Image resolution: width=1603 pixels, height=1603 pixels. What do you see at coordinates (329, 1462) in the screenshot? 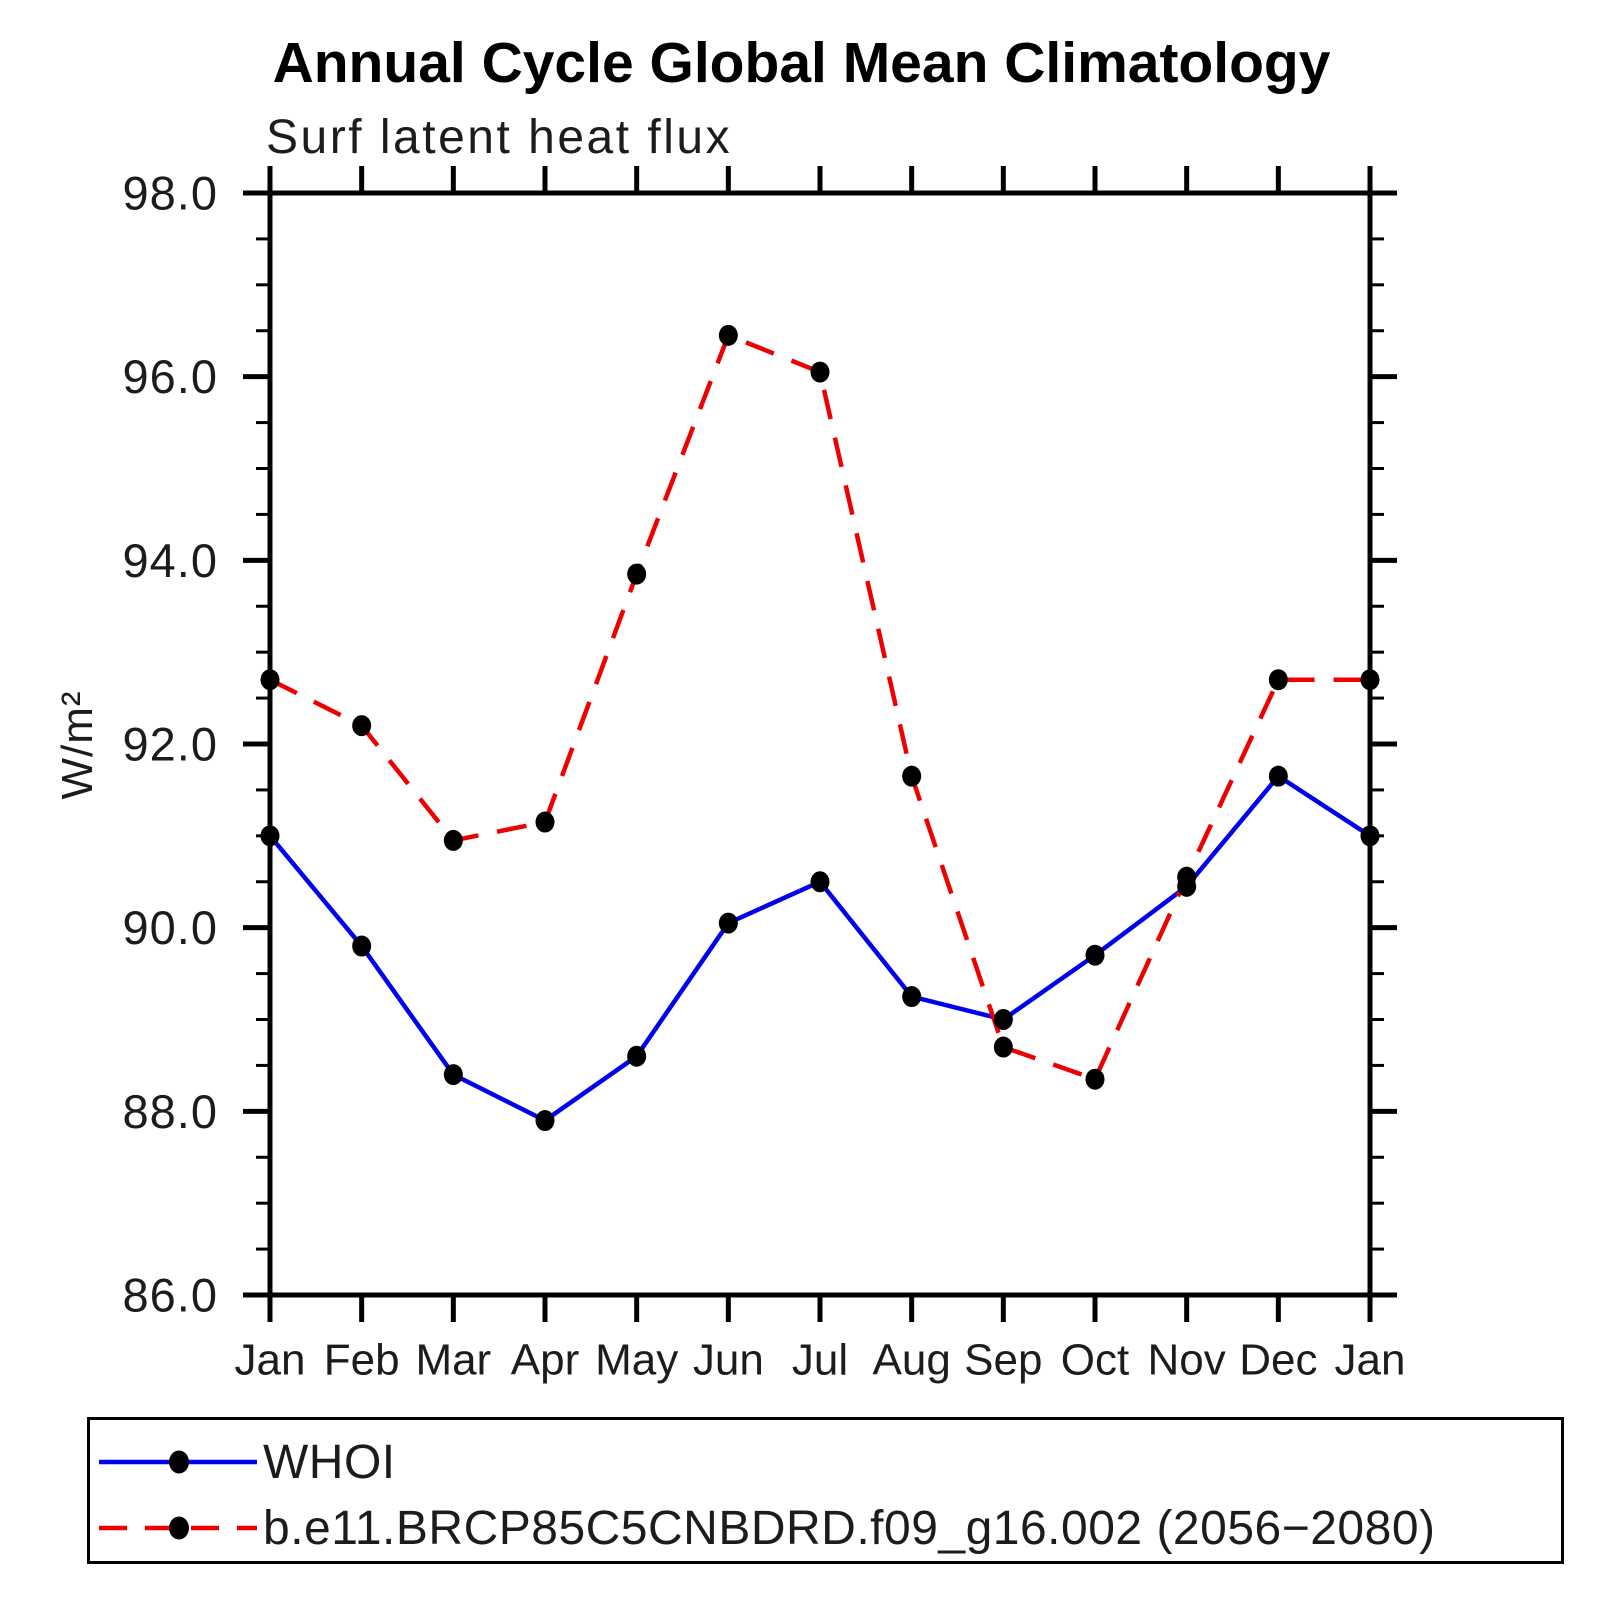
I see `legend-label-whoi: WHOI` at bounding box center [329, 1462].